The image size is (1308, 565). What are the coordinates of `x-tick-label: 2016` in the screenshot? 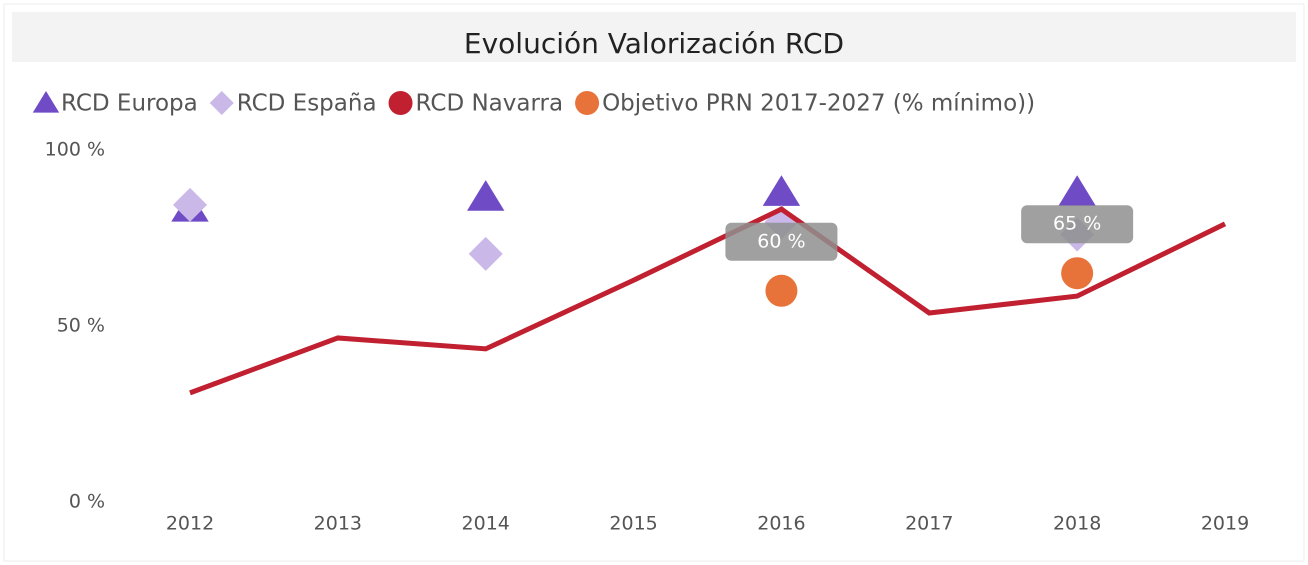 It's located at (781, 524).